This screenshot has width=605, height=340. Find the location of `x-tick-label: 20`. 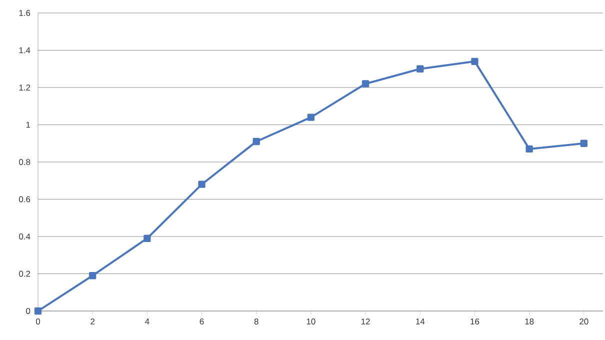

x-tick-label: 20 is located at coordinates (584, 321).